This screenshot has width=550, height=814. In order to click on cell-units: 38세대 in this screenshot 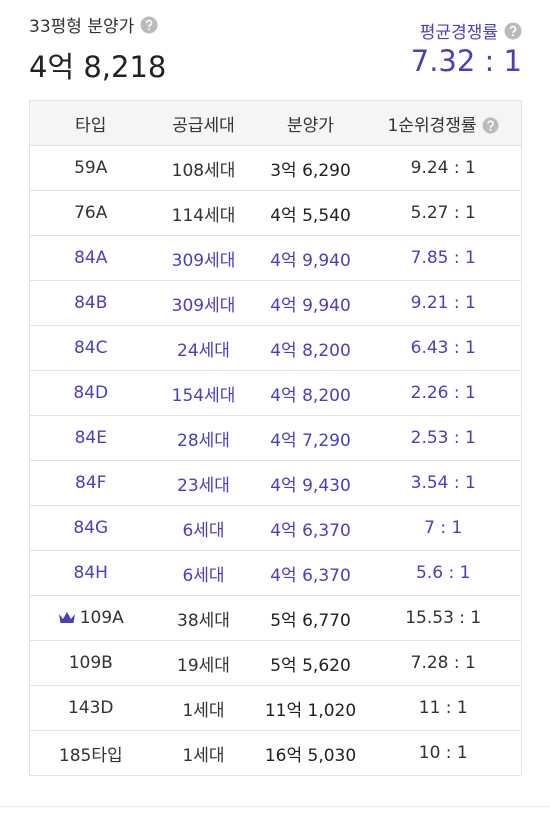, I will do `click(203, 618)`.